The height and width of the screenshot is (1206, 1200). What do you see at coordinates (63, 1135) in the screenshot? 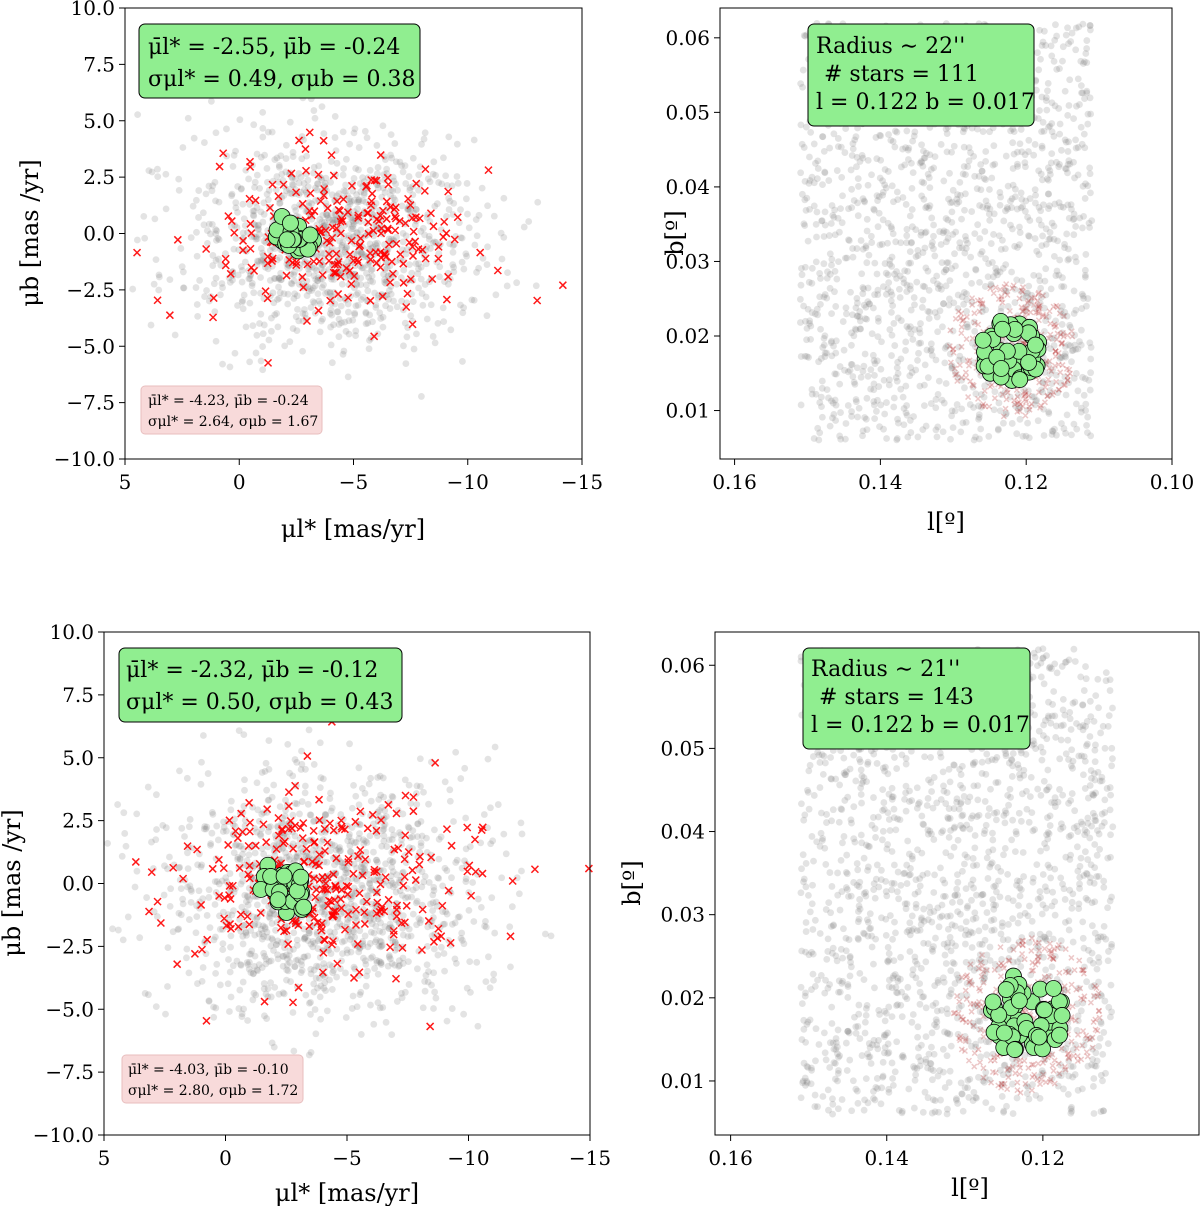
I see `y-tick-label: −10.0` at bounding box center [63, 1135].